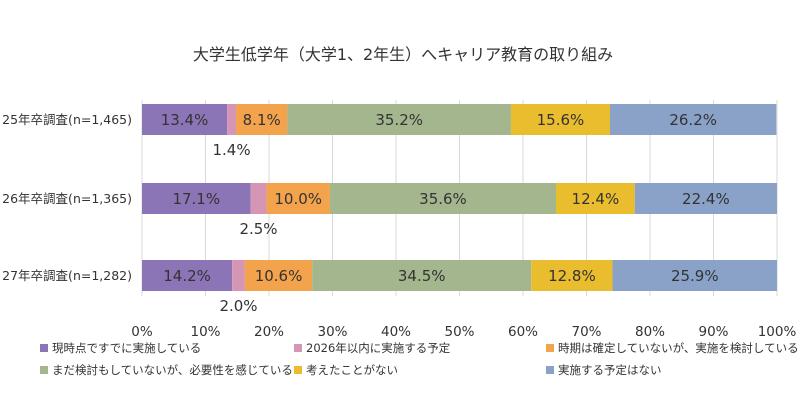  I want to click on legend-label: まだ検討もしていないが、必要性を感じている, so click(172, 370).